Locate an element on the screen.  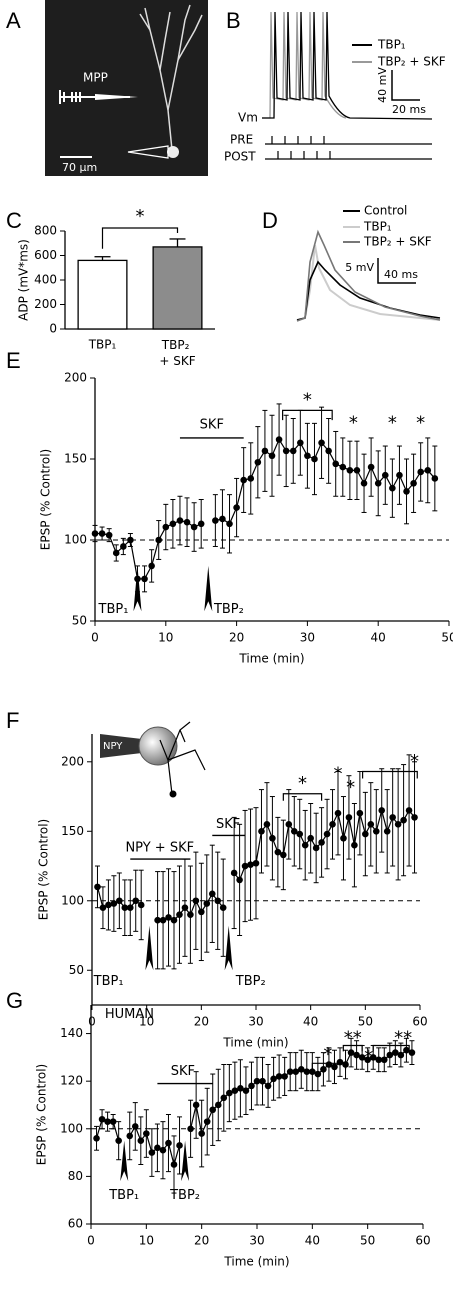
panel-label: D is located at coordinates (270, 220).